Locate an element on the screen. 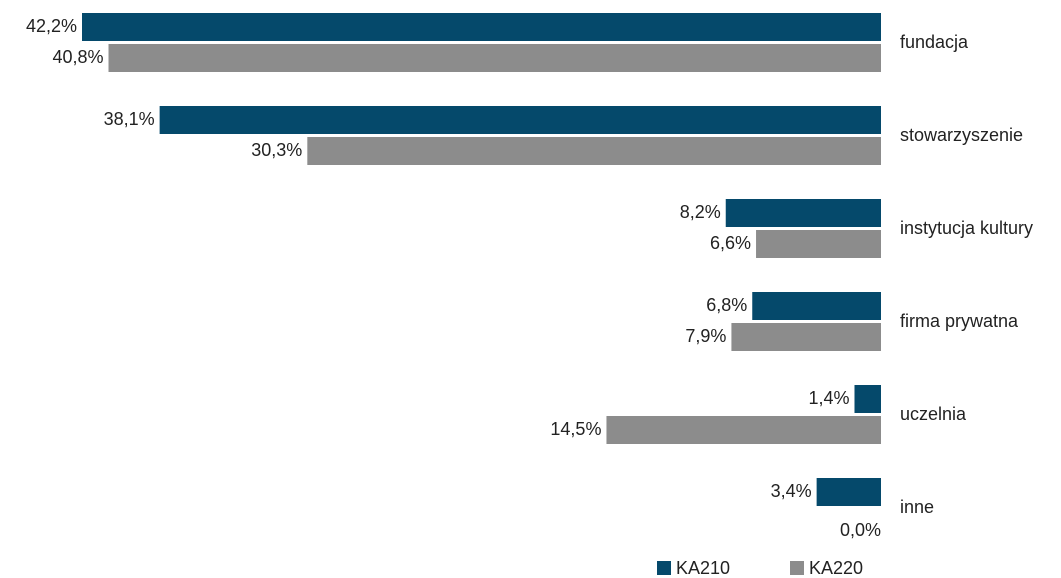 This screenshot has height=578, width=1061. value-label: 42,2% is located at coordinates (51, 26).